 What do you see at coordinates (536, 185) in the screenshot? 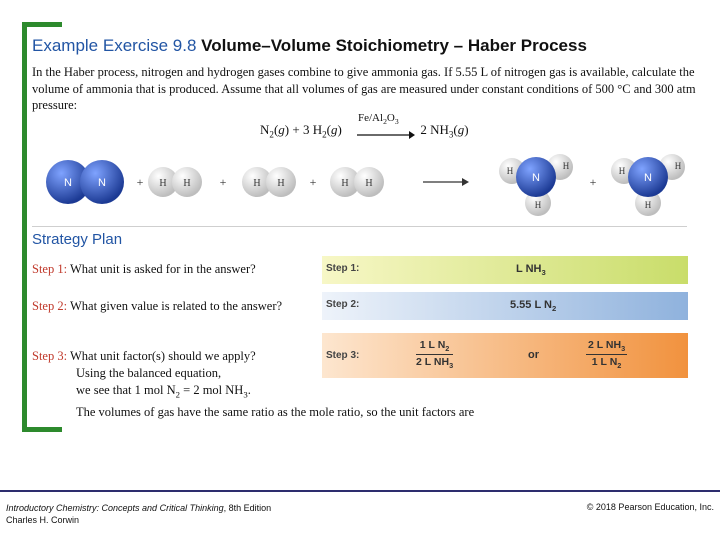
I see `nh3-molecule-1: N H H H` at bounding box center [536, 185].